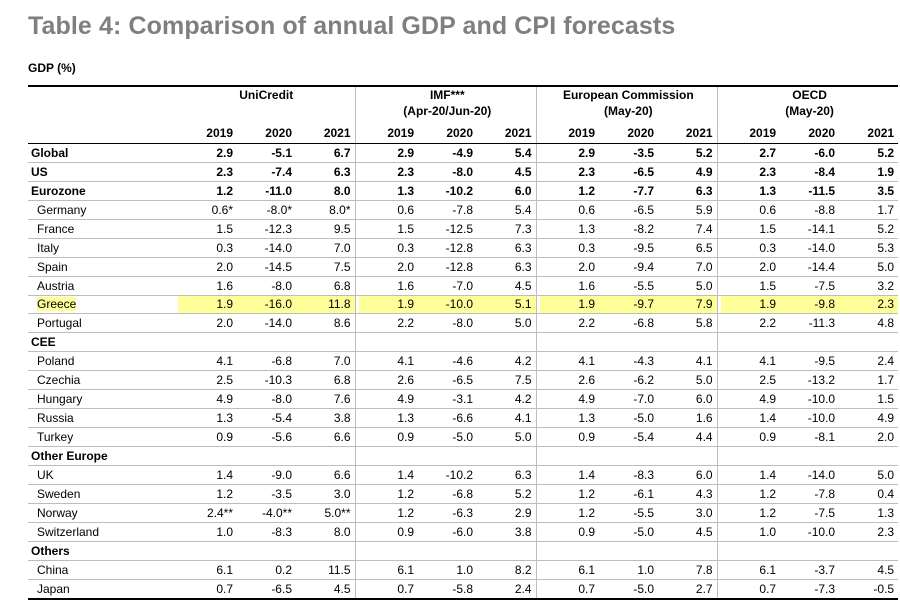 The image size is (900, 600). I want to click on row-label: Norway, so click(103, 513).